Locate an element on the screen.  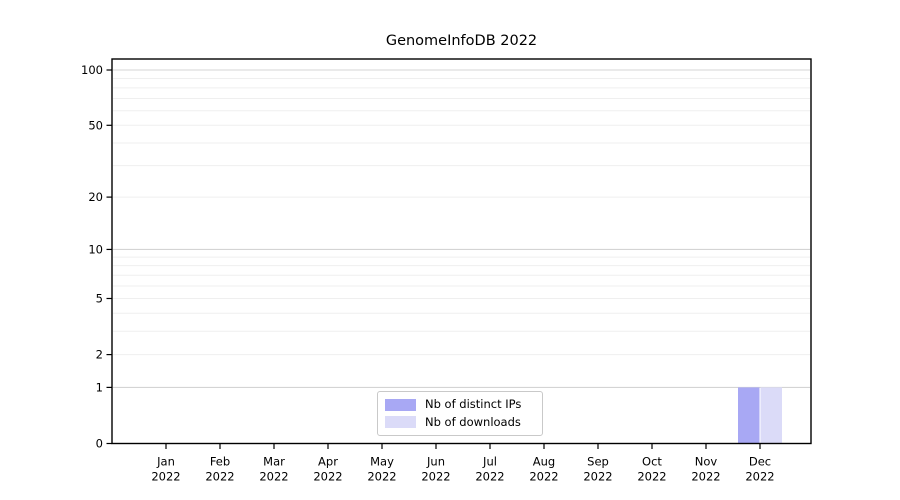
legend: Nb of distinct IPs Nb of downloads is located at coordinates (460, 413).